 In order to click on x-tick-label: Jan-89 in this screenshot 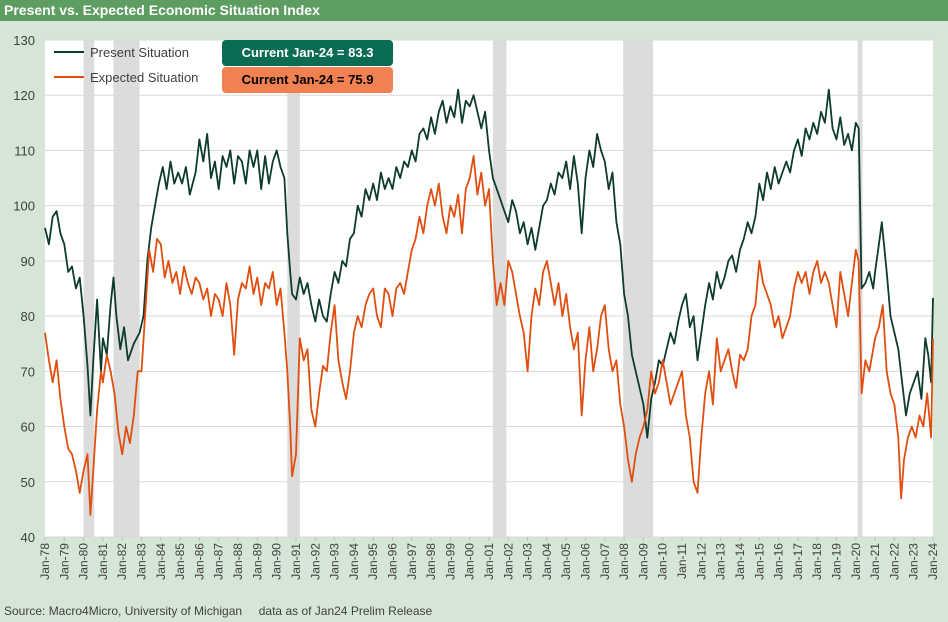, I will do `click(257, 561)`.